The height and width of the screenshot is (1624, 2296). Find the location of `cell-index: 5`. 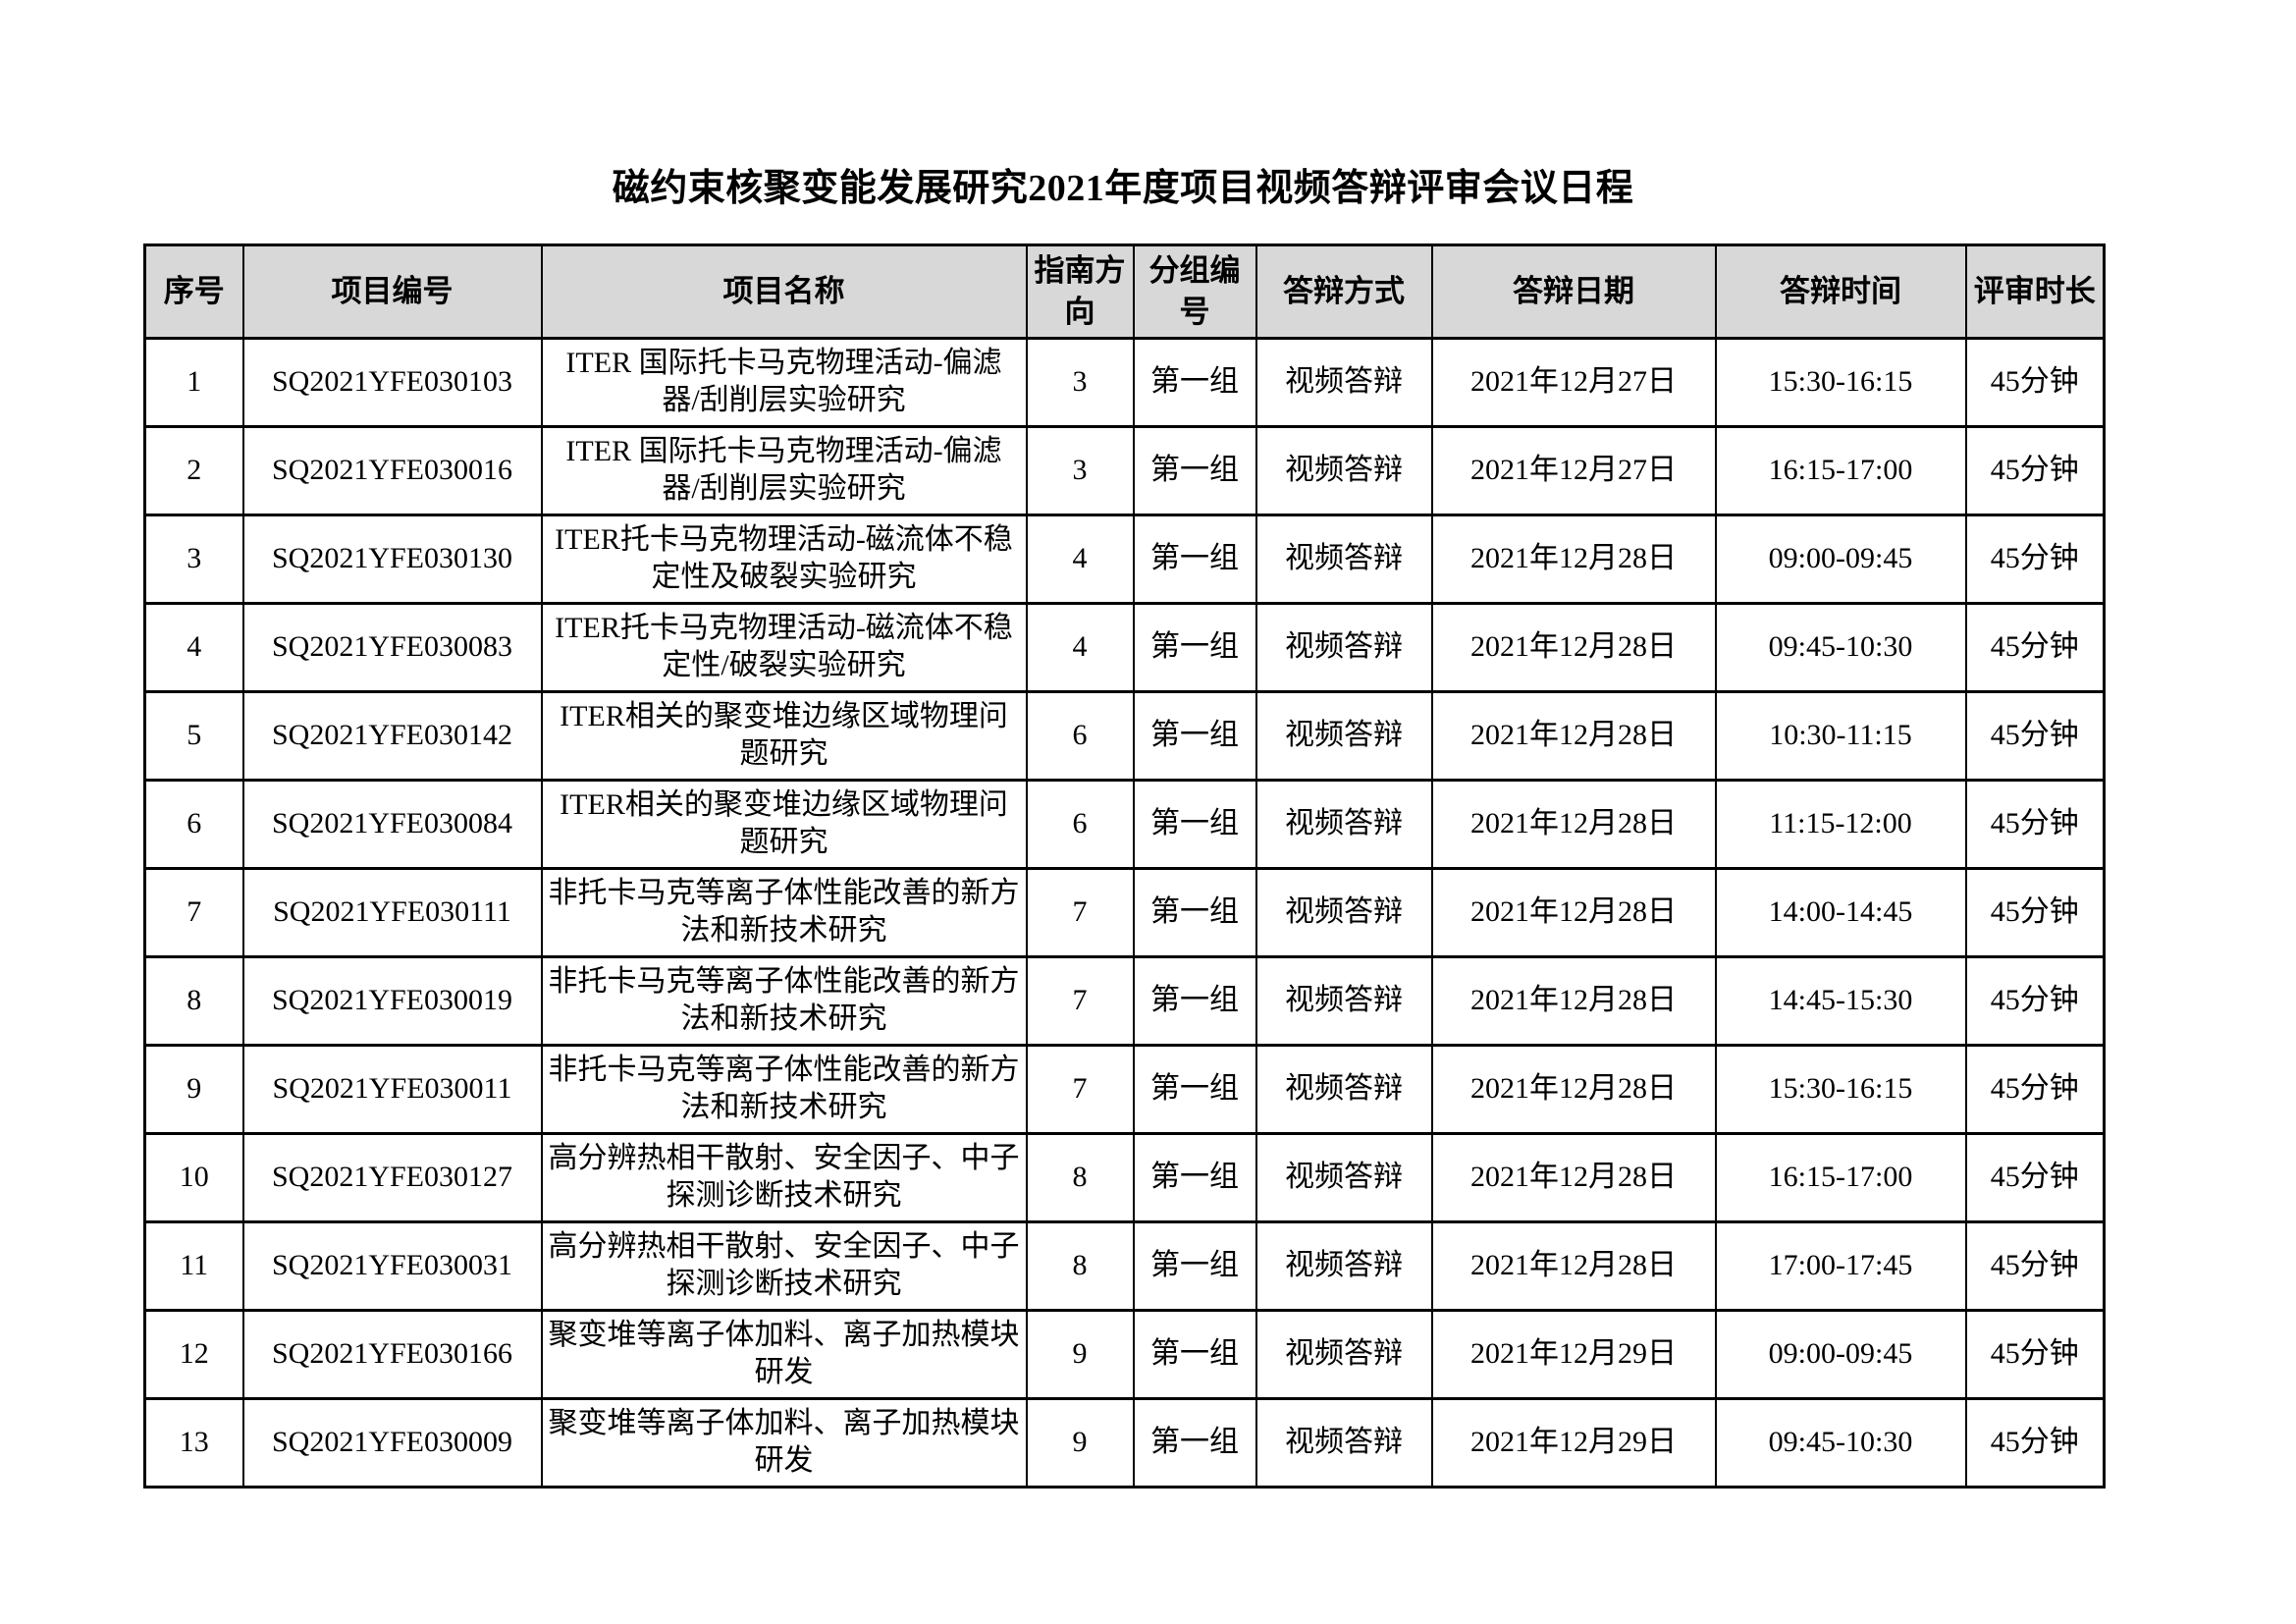

cell-index: 5 is located at coordinates (193, 735).